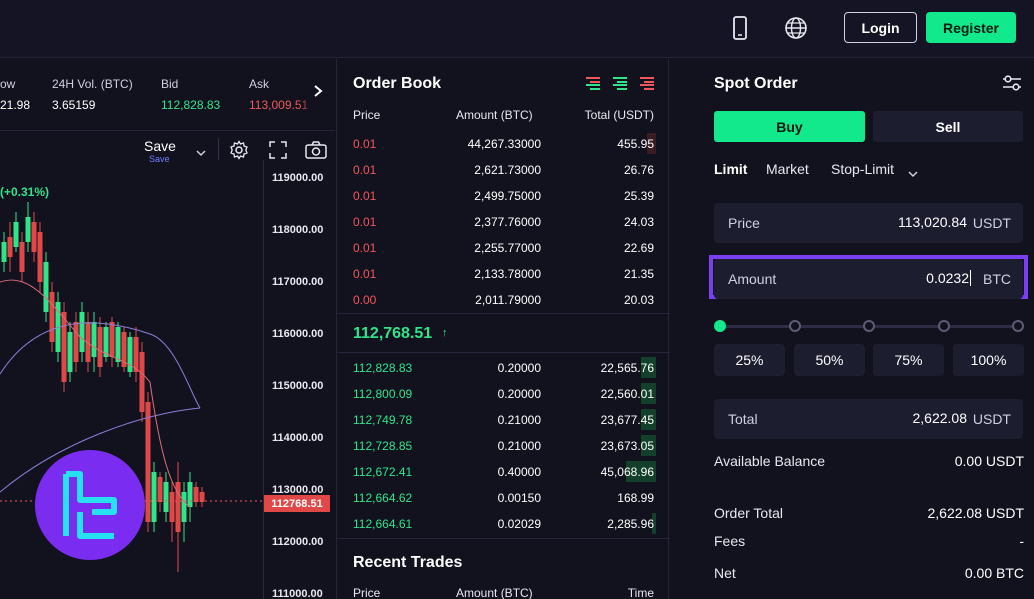 The image size is (1034, 599). Describe the element at coordinates (397, 83) in the screenshot. I see `order-book-title: Order Book` at that location.